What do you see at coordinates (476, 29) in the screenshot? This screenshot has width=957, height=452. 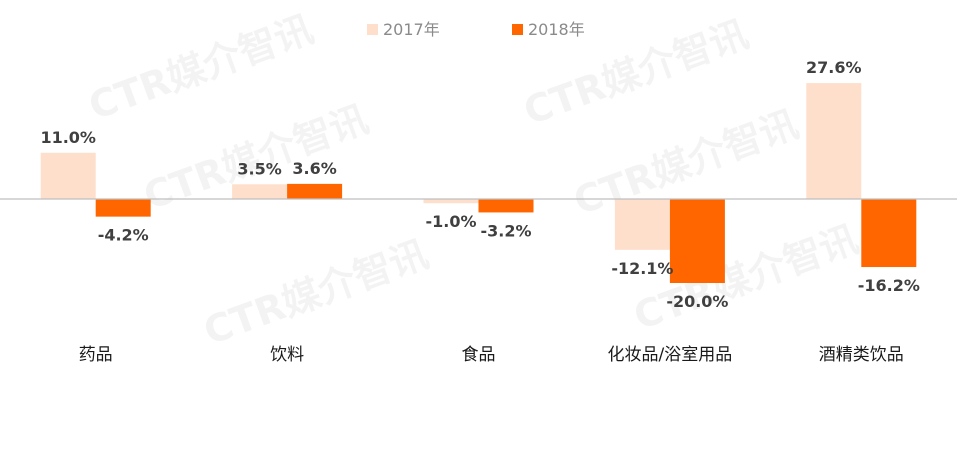 I see `chart-legend: 2017年 2018年` at bounding box center [476, 29].